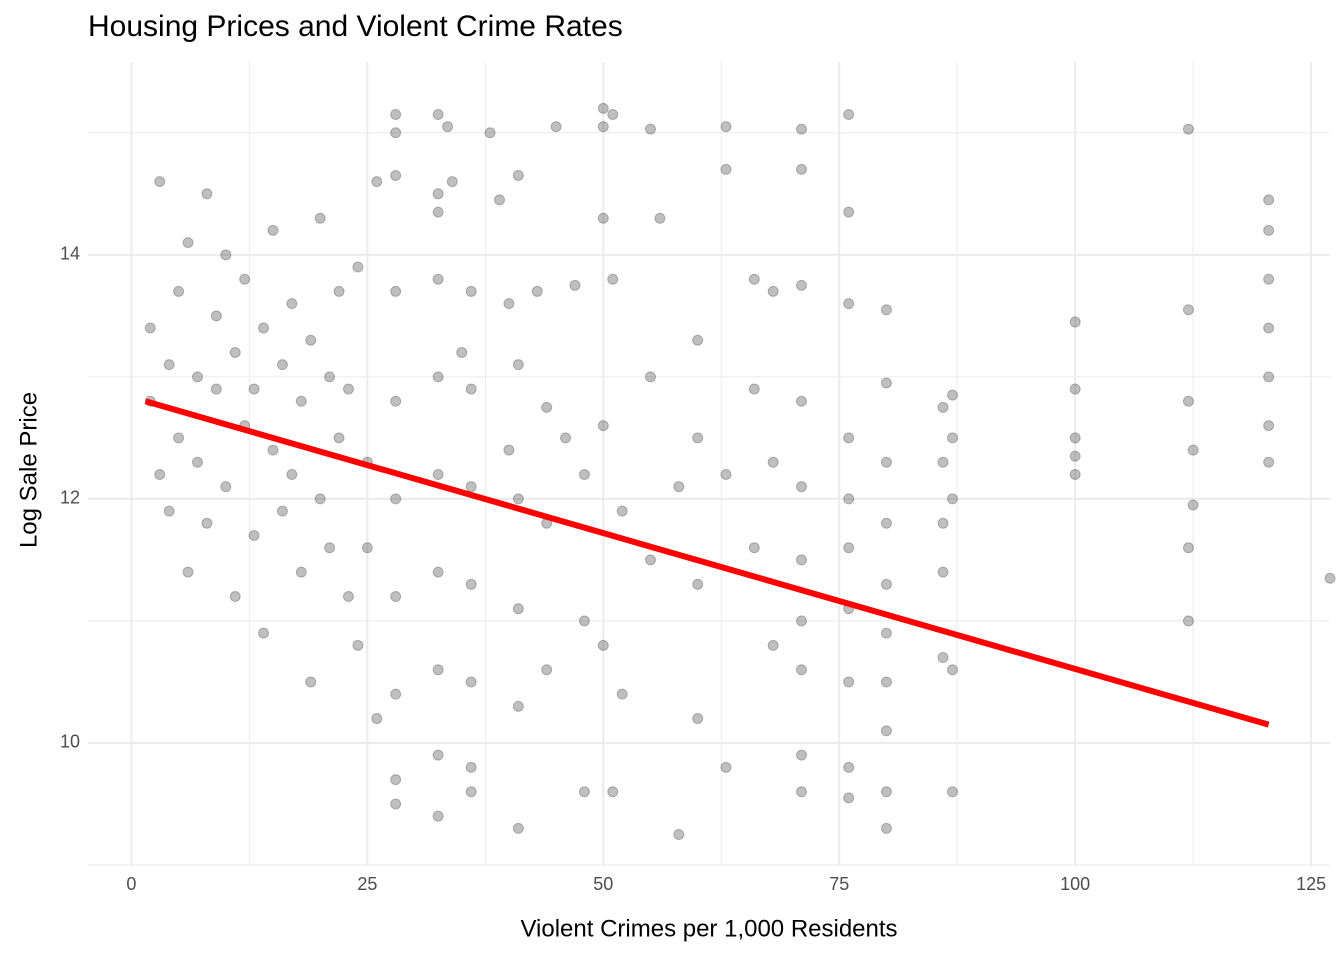  I want to click on y-tick-label: 12, so click(70, 498).